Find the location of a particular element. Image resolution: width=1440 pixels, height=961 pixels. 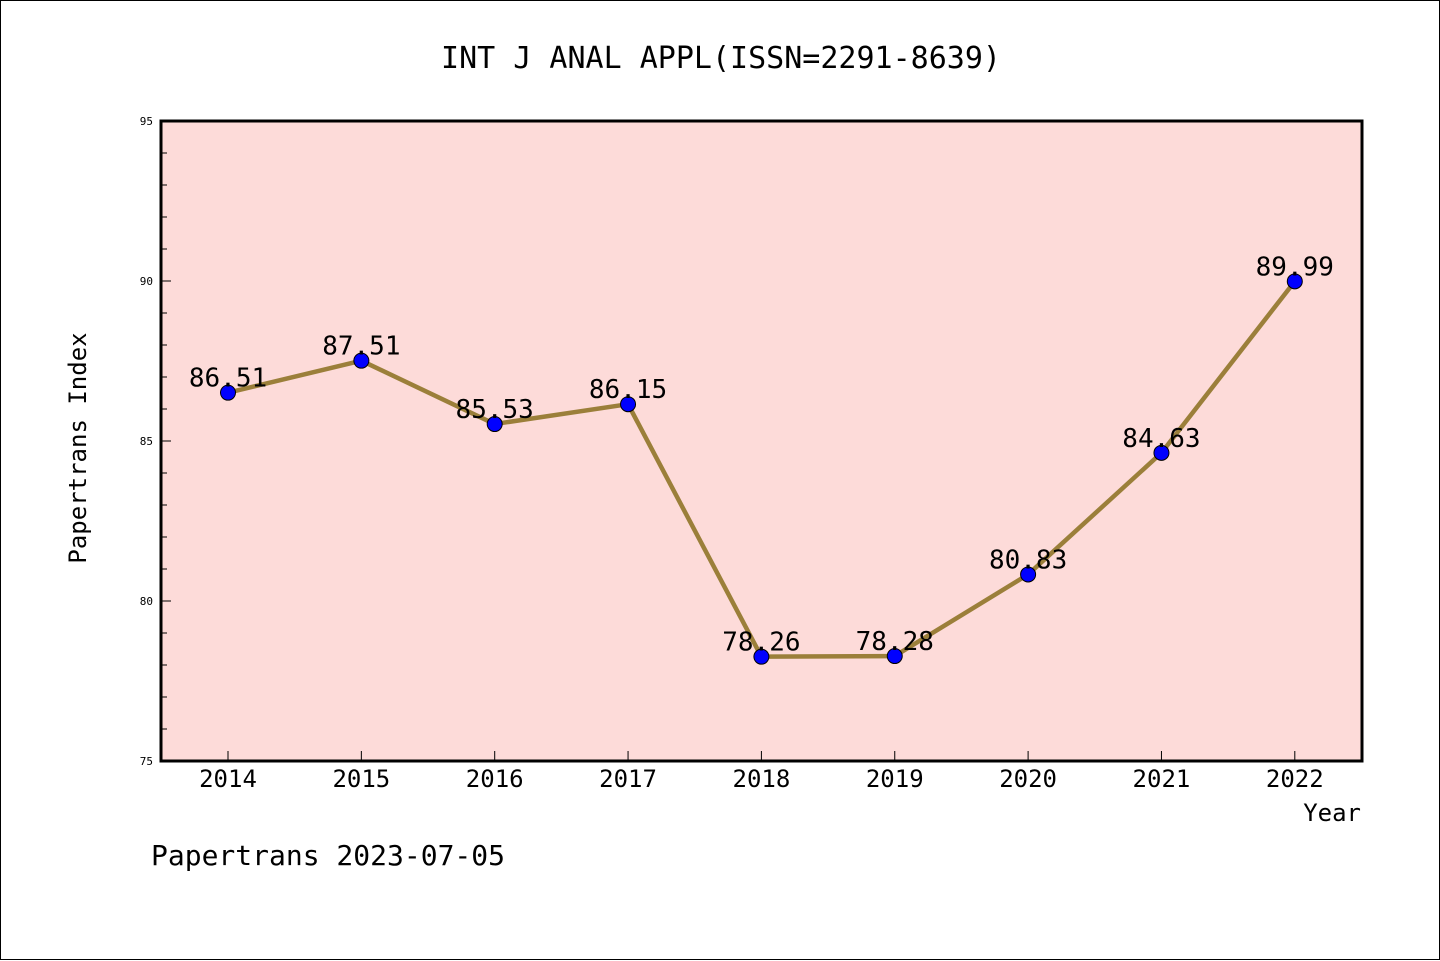

y-tick-label: 85 is located at coordinates (146, 441).